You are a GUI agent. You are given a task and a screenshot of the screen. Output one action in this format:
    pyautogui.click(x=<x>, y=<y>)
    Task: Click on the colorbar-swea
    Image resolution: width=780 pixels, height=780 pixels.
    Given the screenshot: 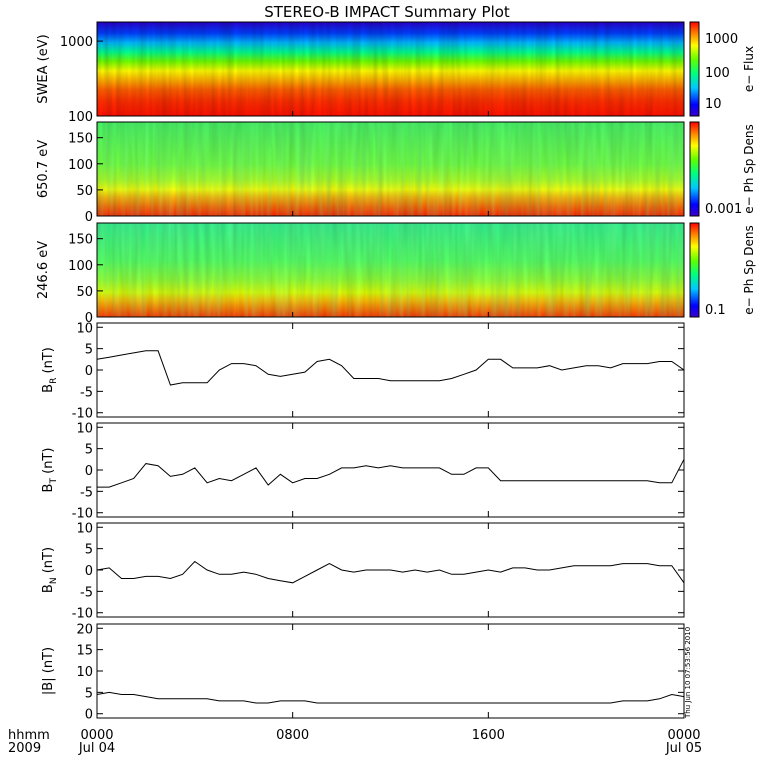 What is the action you would take?
    pyautogui.click(x=694, y=69)
    